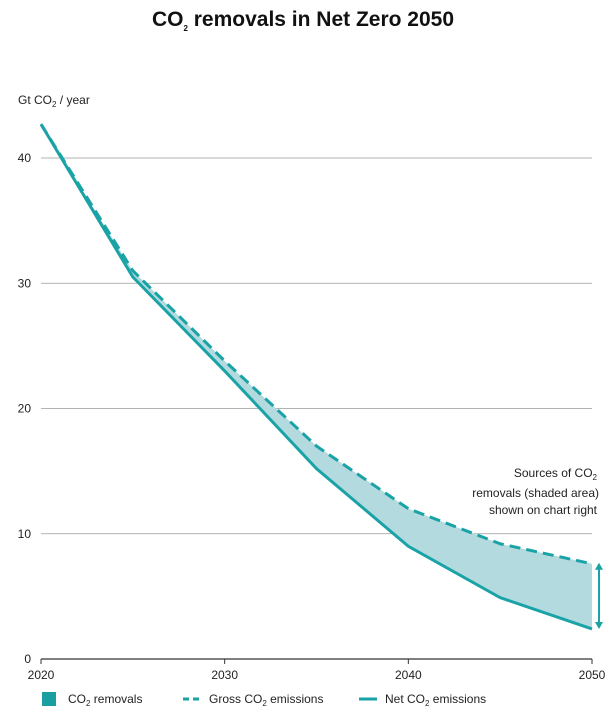 The width and height of the screenshot is (606, 713). What do you see at coordinates (41, 675) in the screenshot?
I see `x-tick-label: 2020` at bounding box center [41, 675].